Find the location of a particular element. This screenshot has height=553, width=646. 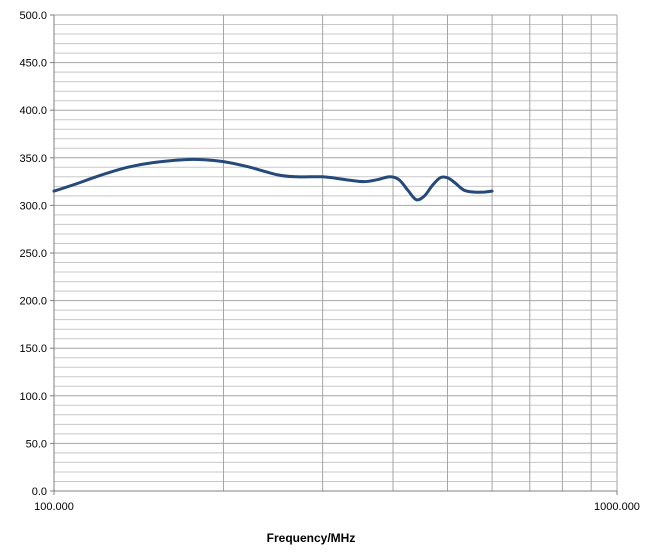

series-line is located at coordinates (273, 179).